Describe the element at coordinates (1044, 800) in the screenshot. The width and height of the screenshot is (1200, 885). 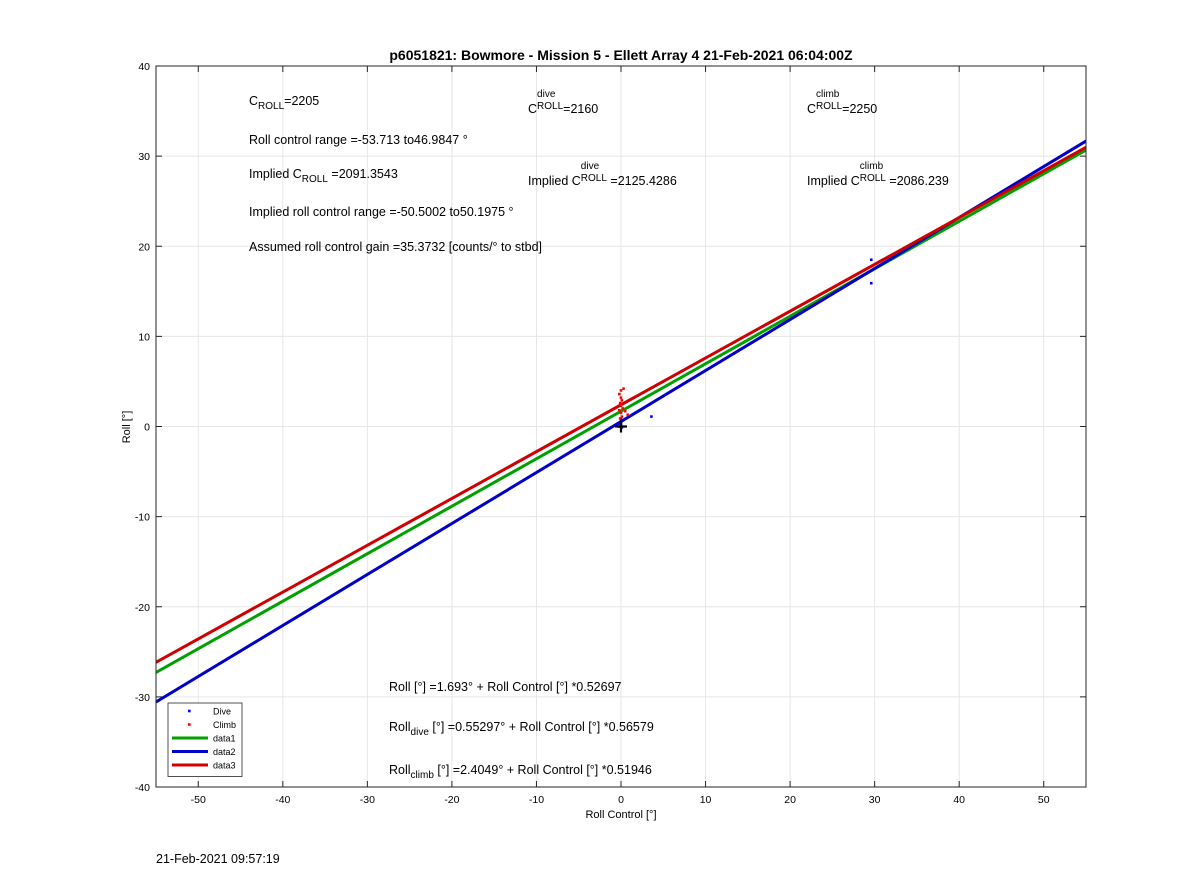
I see `x-tick-label: 50` at that location.